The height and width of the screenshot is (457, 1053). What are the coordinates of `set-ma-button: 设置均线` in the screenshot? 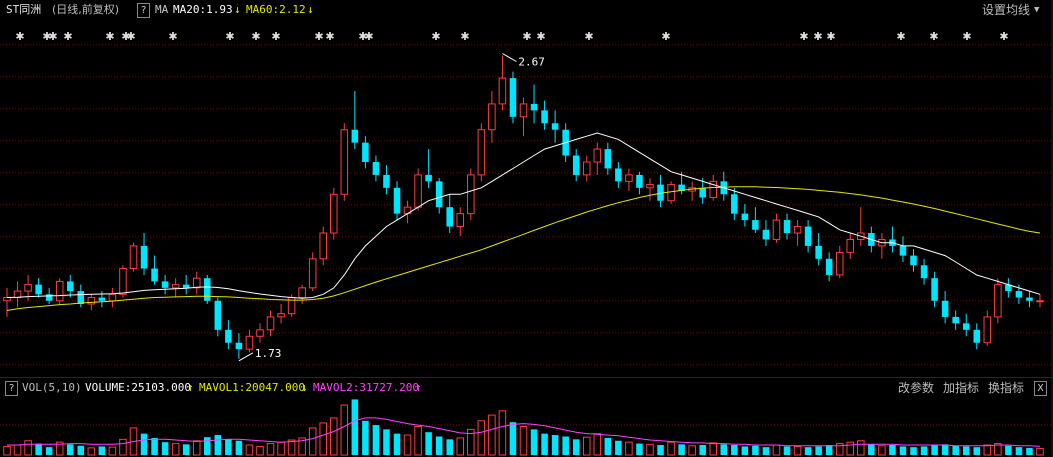 It's located at (1006, 10).